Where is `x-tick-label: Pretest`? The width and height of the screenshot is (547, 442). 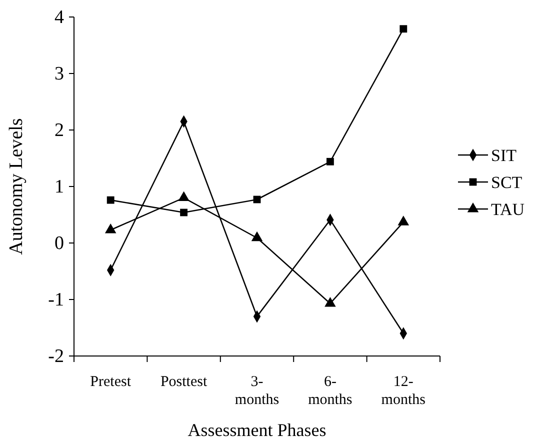
x-tick-label: Pretest is located at coordinates (111, 382).